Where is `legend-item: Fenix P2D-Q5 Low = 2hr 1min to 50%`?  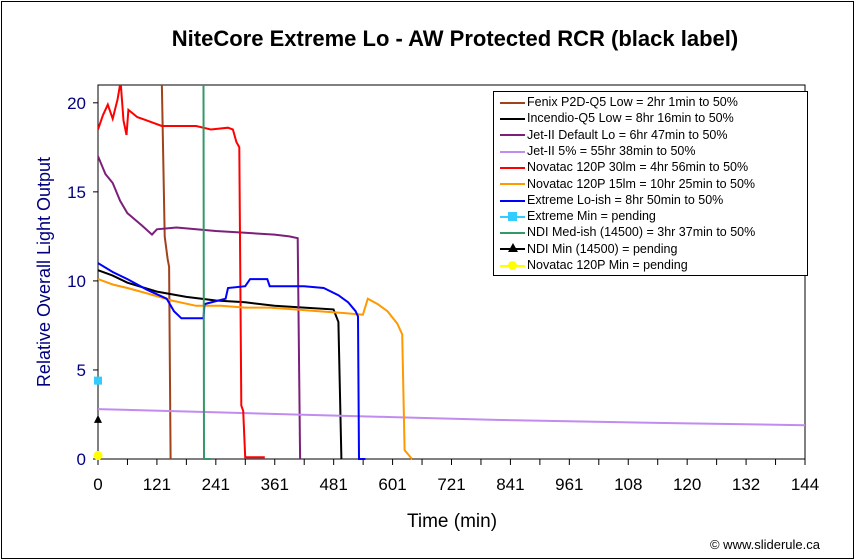 legend-item: Fenix P2D-Q5 Low = 2hr 1min to 50% is located at coordinates (619, 102).